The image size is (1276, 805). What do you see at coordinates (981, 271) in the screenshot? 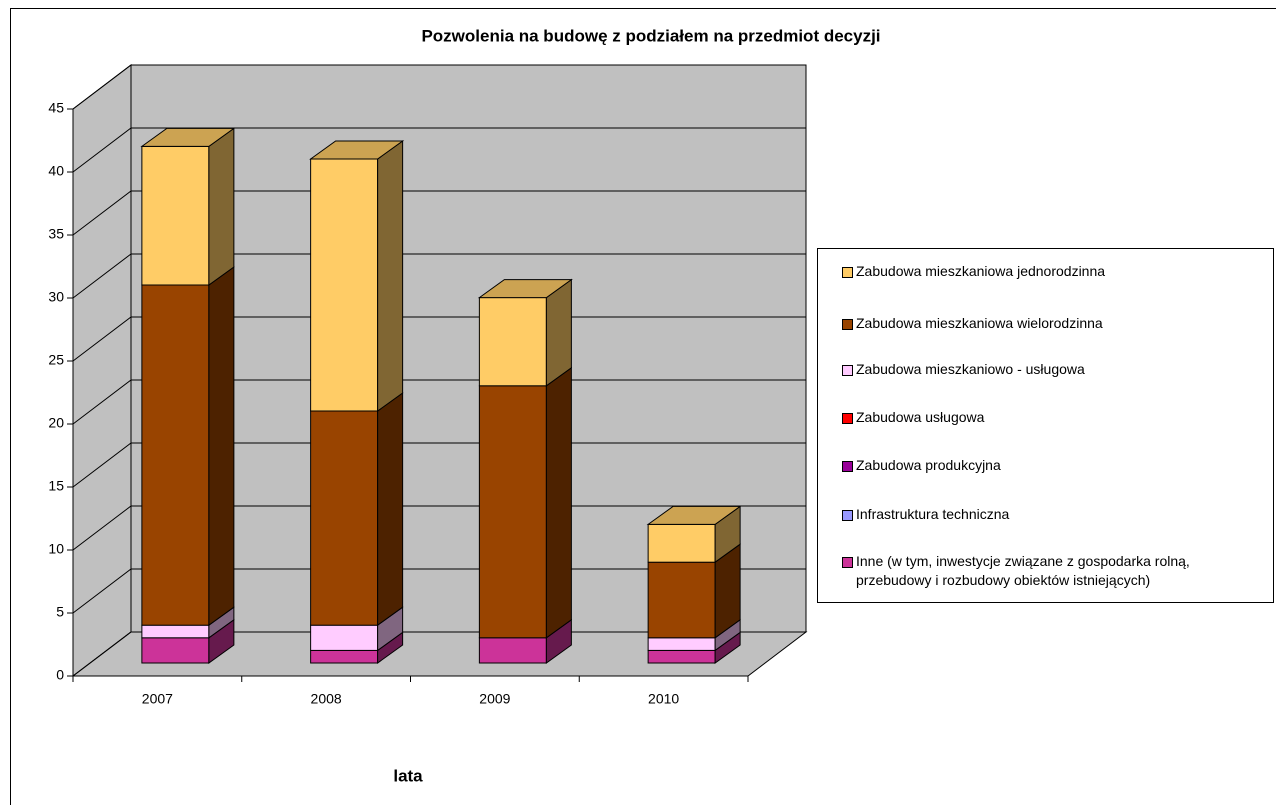
I see `legend-label: Zabudowa mieszkaniowa jednorodzinna` at bounding box center [981, 271].